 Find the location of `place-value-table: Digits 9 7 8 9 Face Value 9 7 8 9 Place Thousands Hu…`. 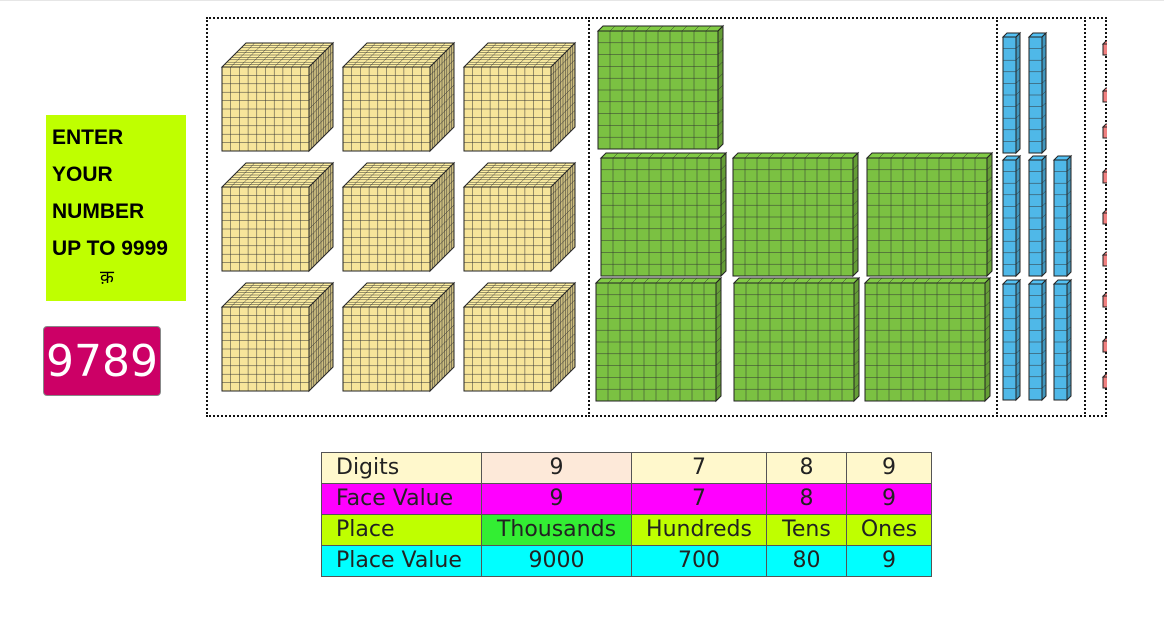

place-value-table: Digits 9 7 8 9 Face Value 9 7 8 9 Place Thousands Hu… is located at coordinates (626, 514).